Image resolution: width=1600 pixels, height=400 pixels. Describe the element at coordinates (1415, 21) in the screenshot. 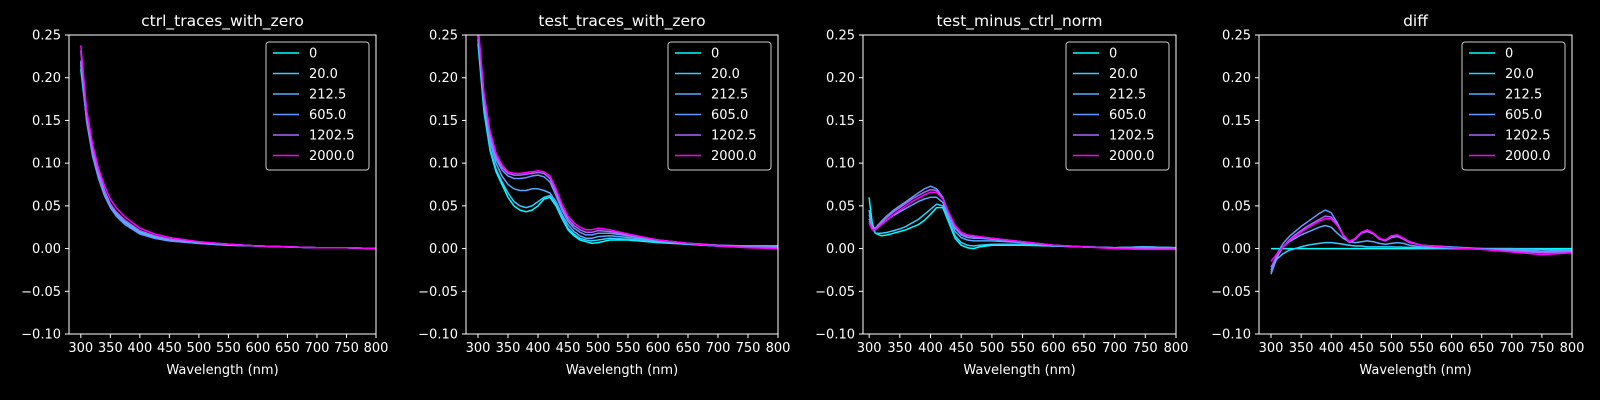

I see `chart-title: diff` at that location.